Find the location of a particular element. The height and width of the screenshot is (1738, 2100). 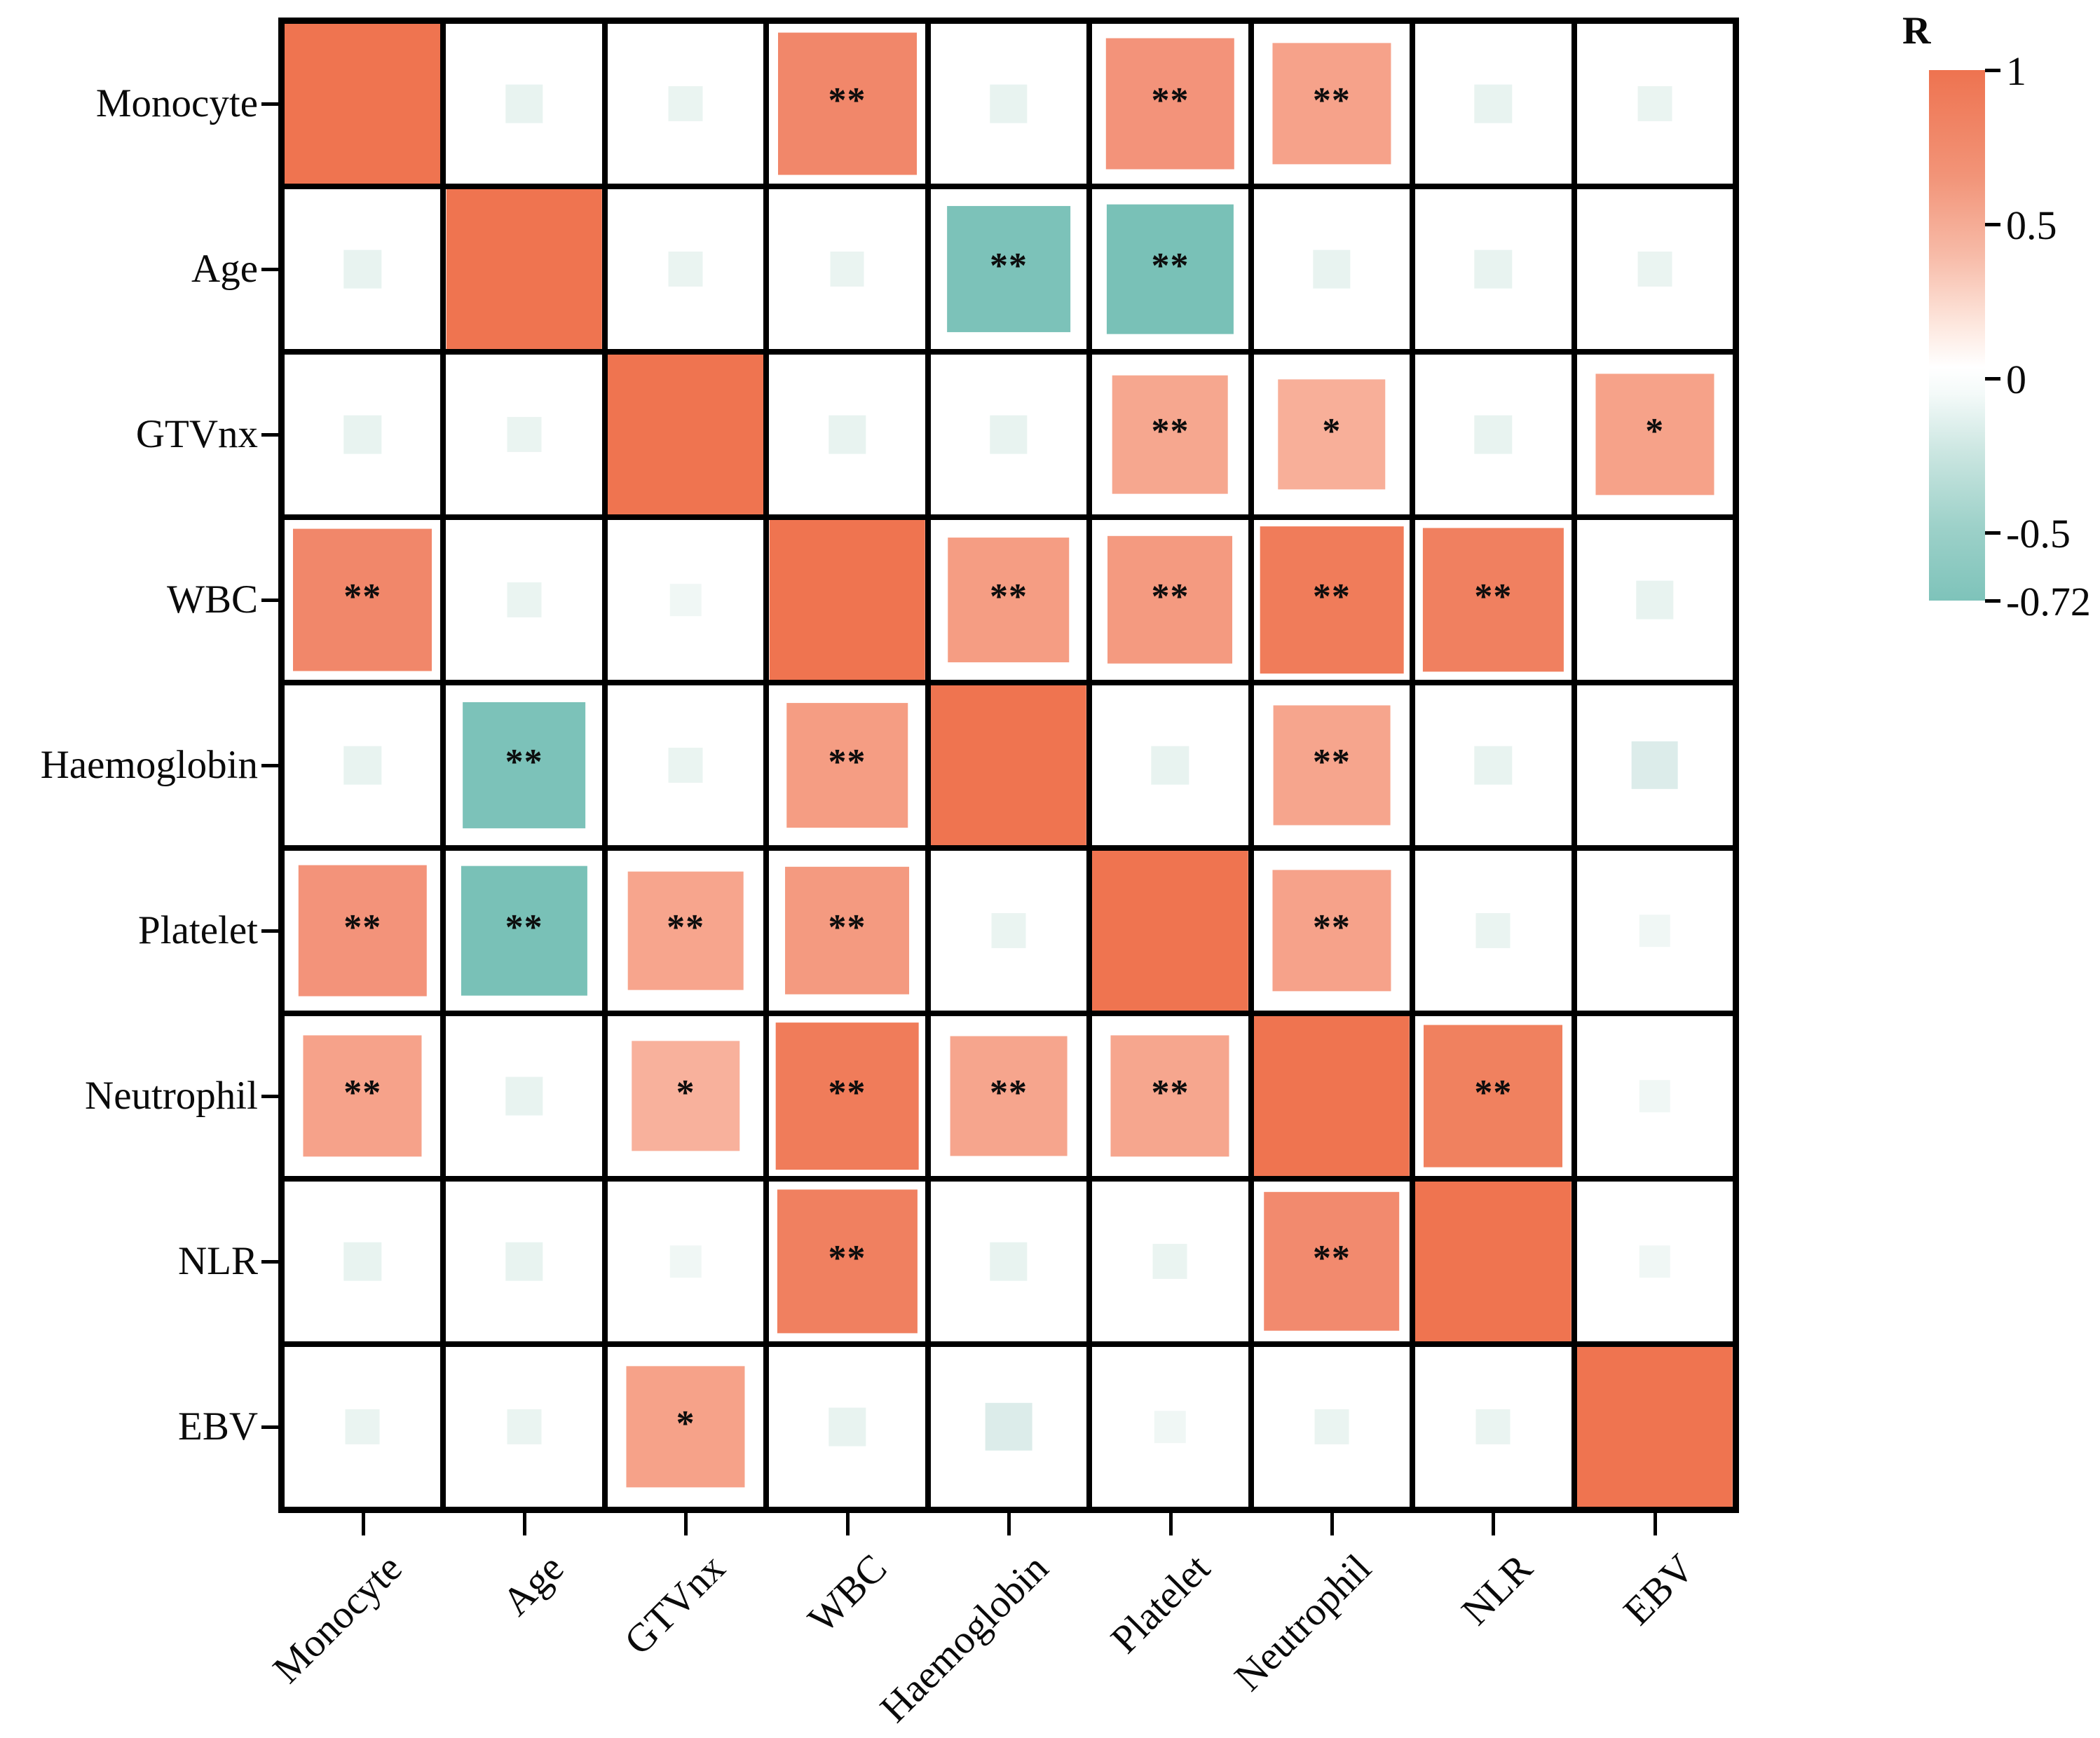

x-axis-label: WBC is located at coordinates (847, 1593).